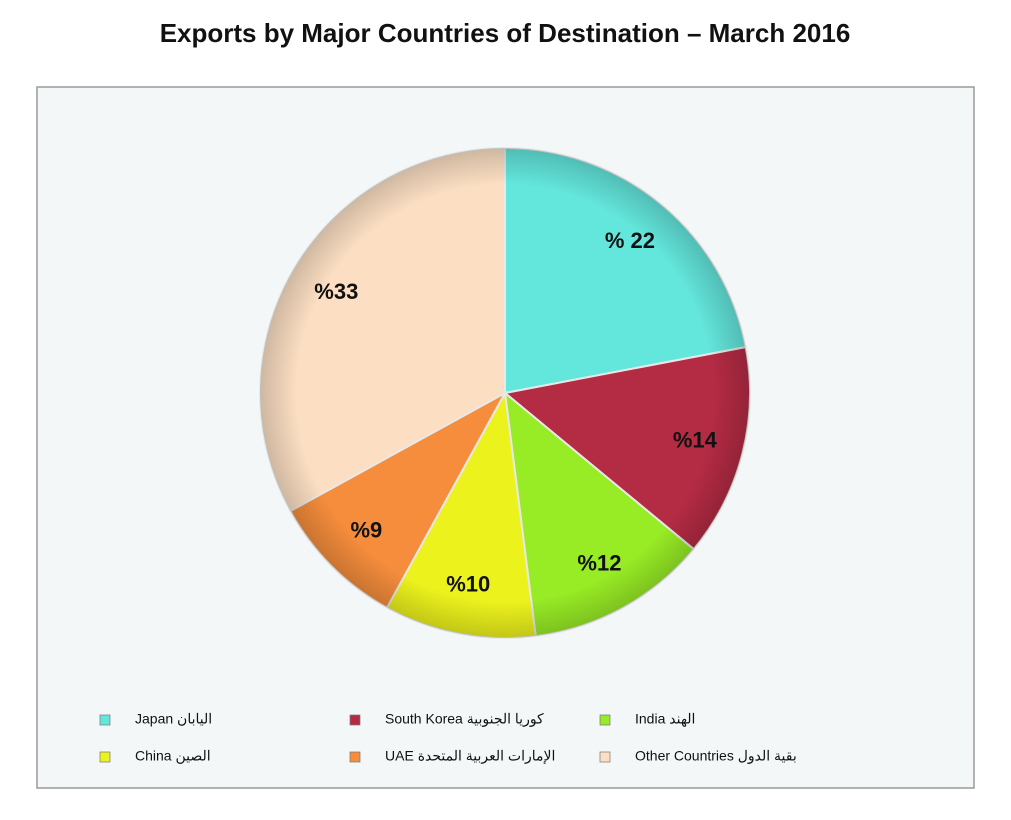  Describe the element at coordinates (695, 440) in the screenshot. I see `data-label: %14` at that location.